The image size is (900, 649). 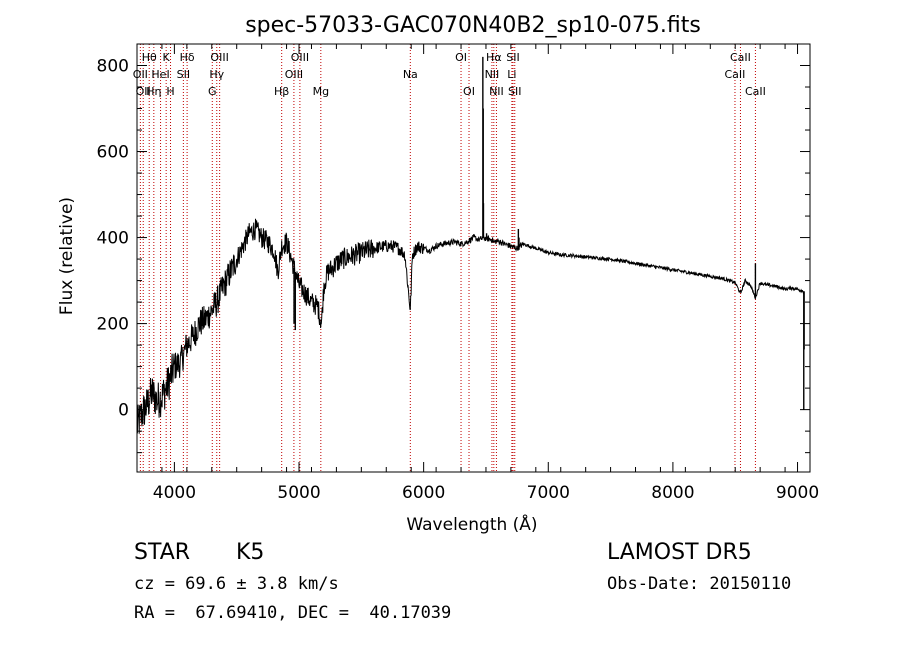 I want to click on spectral-subclass: K5, so click(x=250, y=552).